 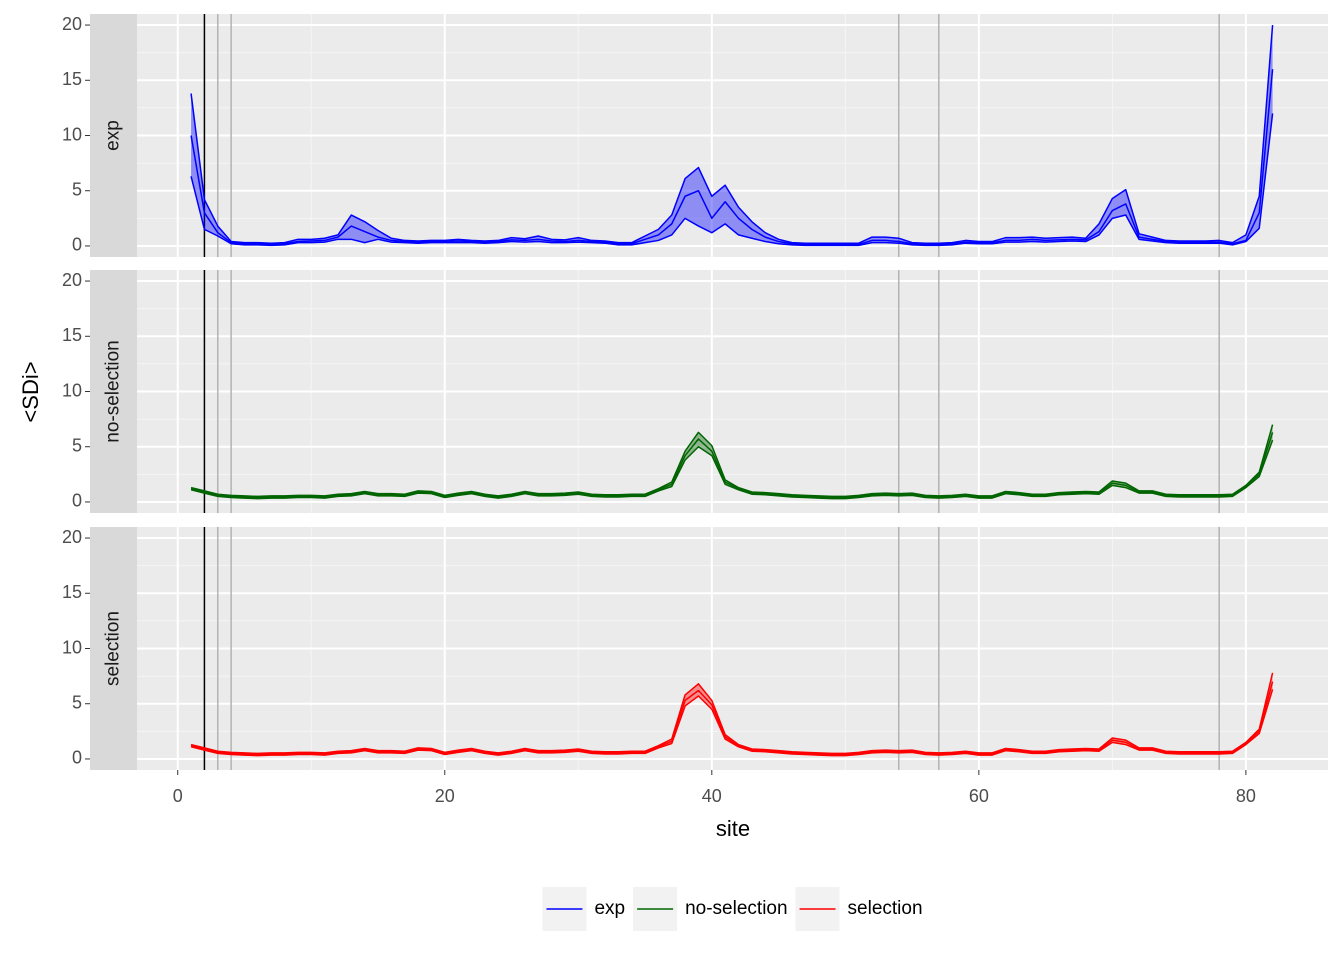 What do you see at coordinates (609, 908) in the screenshot?
I see `legend-label: exp` at bounding box center [609, 908].